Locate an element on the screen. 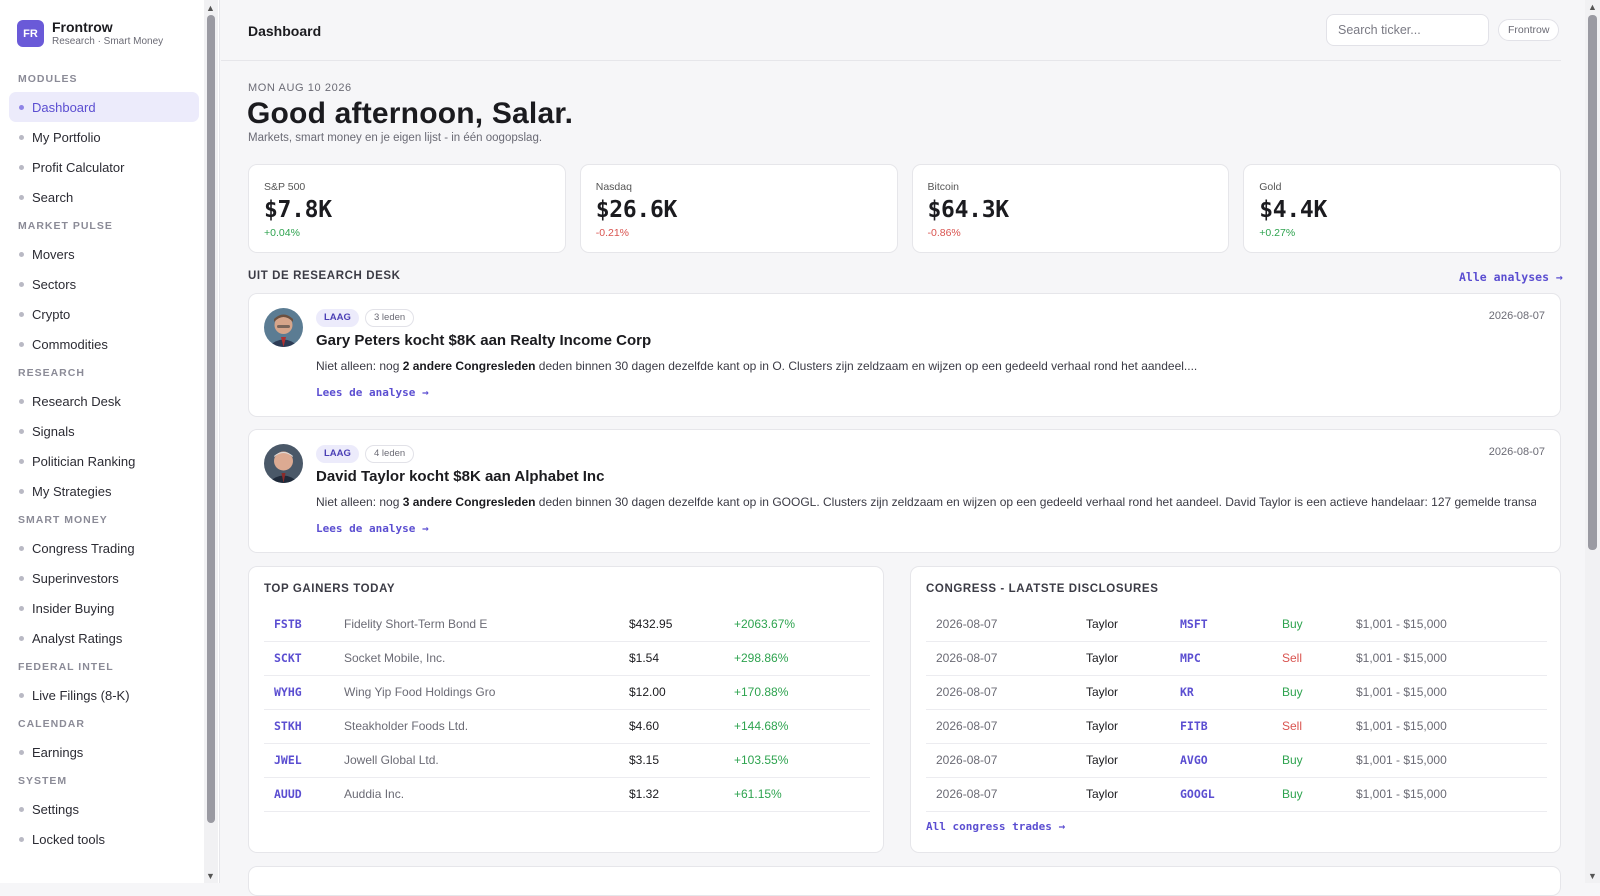  sidebar-item-live-filings-8-k: Live Filings (8-K) is located at coordinates (104, 695).